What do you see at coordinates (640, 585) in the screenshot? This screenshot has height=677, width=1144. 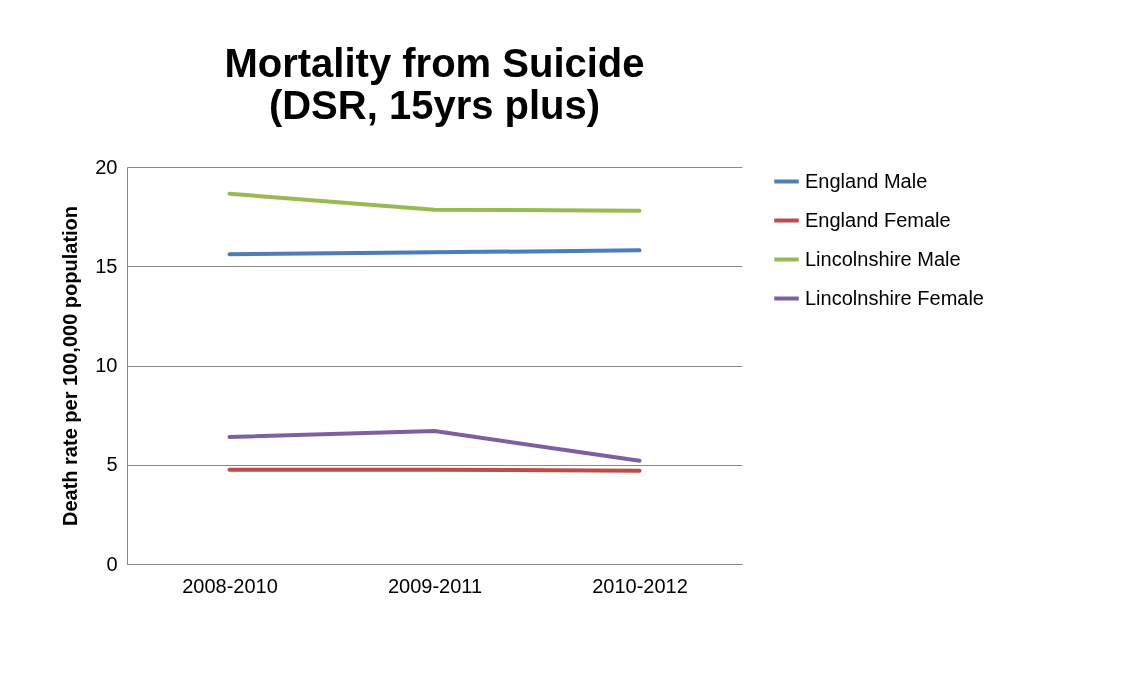 I see `x-tick-label: 2010-2012` at bounding box center [640, 585].